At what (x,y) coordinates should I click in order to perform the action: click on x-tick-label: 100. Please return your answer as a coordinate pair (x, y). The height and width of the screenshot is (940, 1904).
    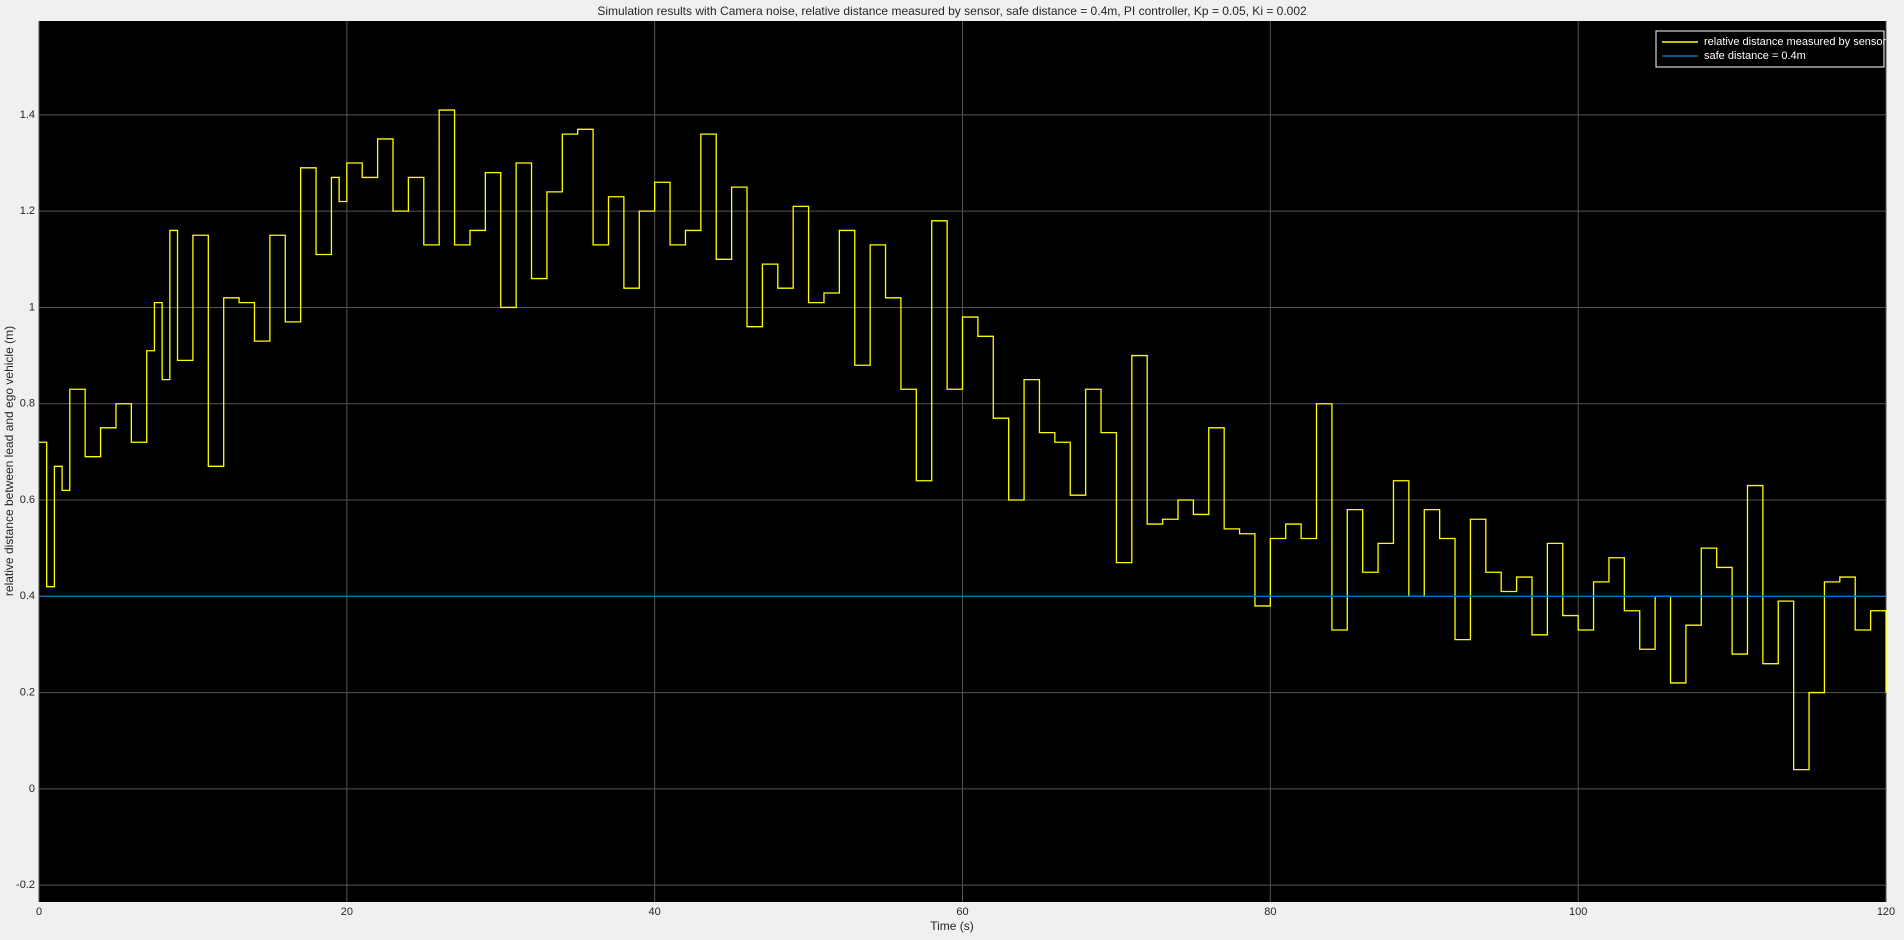
    Looking at the image, I should click on (1578, 912).